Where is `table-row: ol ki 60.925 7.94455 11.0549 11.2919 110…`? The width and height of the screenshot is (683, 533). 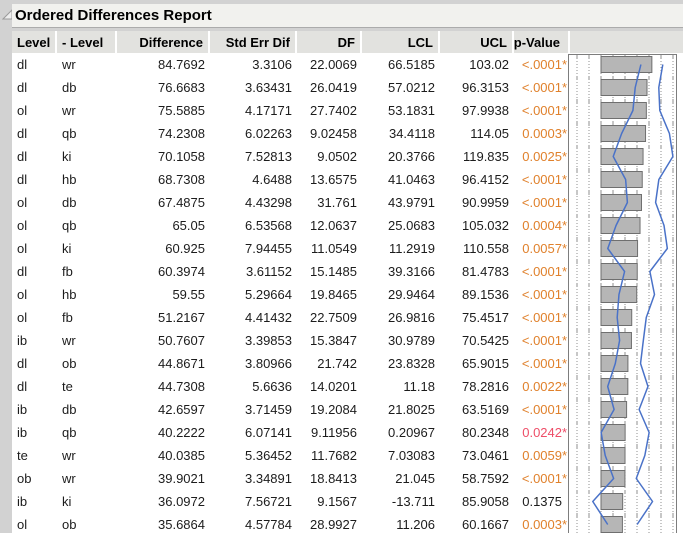
table-row: ol ki 60.925 7.94455 11.0549 11.2919 110… is located at coordinates (347, 248).